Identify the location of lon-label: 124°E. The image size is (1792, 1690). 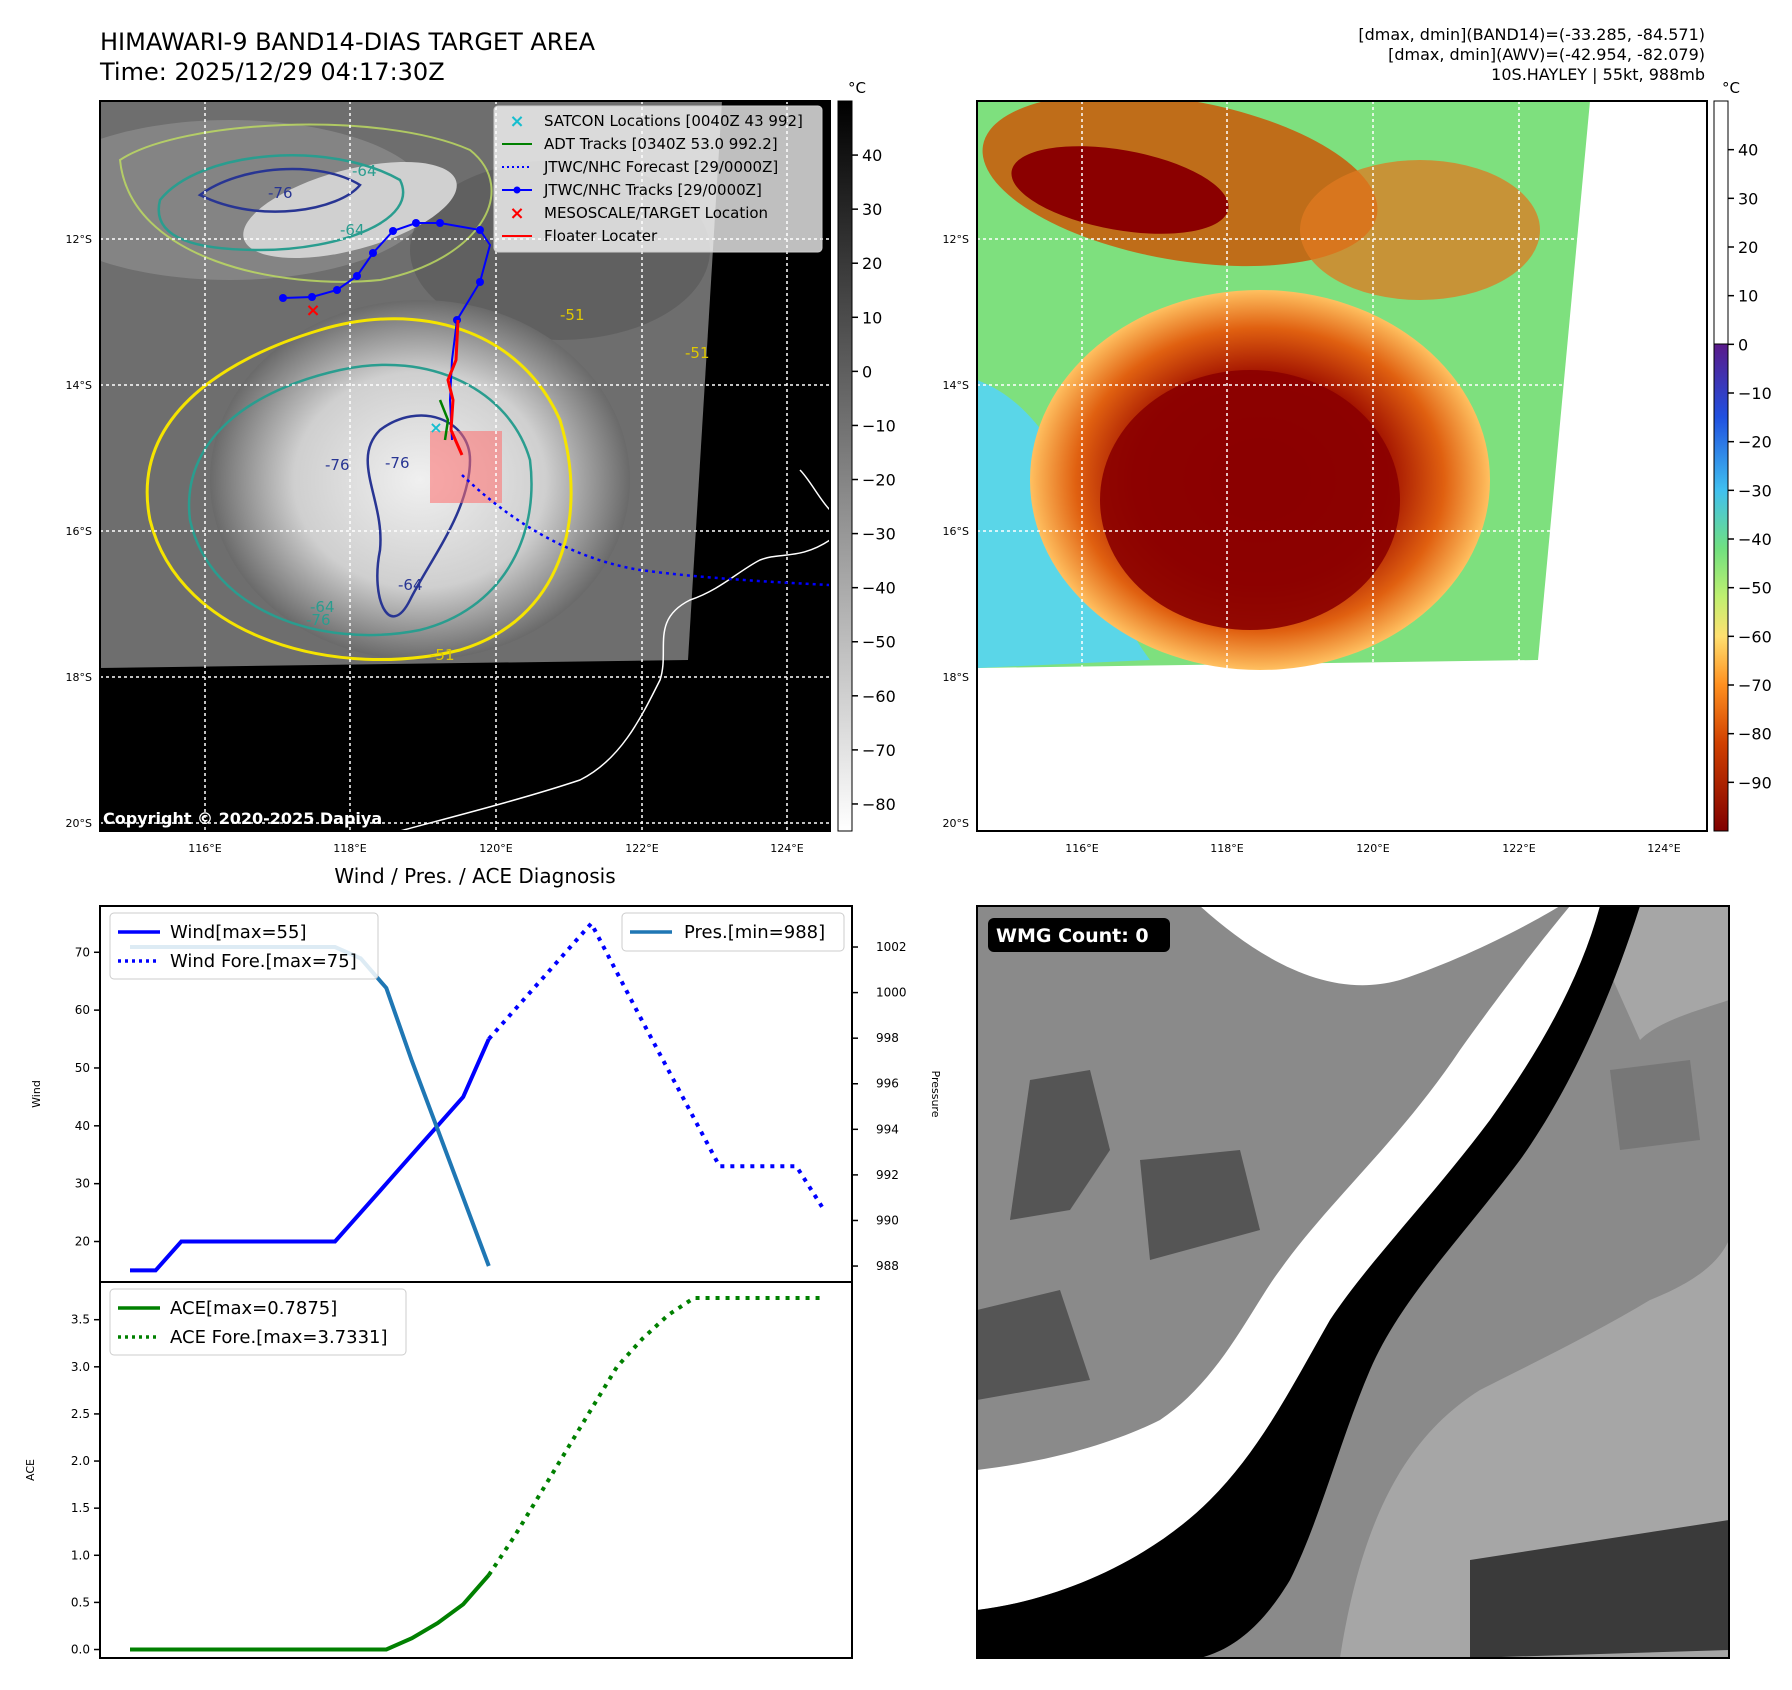
(1663, 848).